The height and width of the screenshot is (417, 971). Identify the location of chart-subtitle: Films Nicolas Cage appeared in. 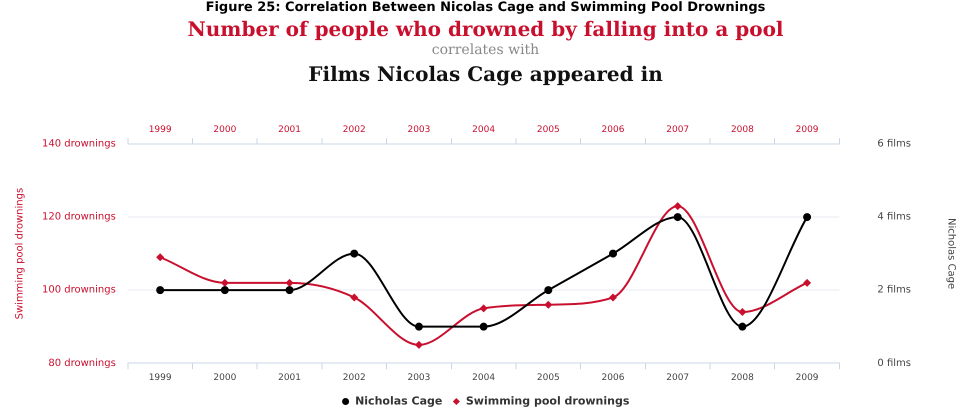
(485, 74).